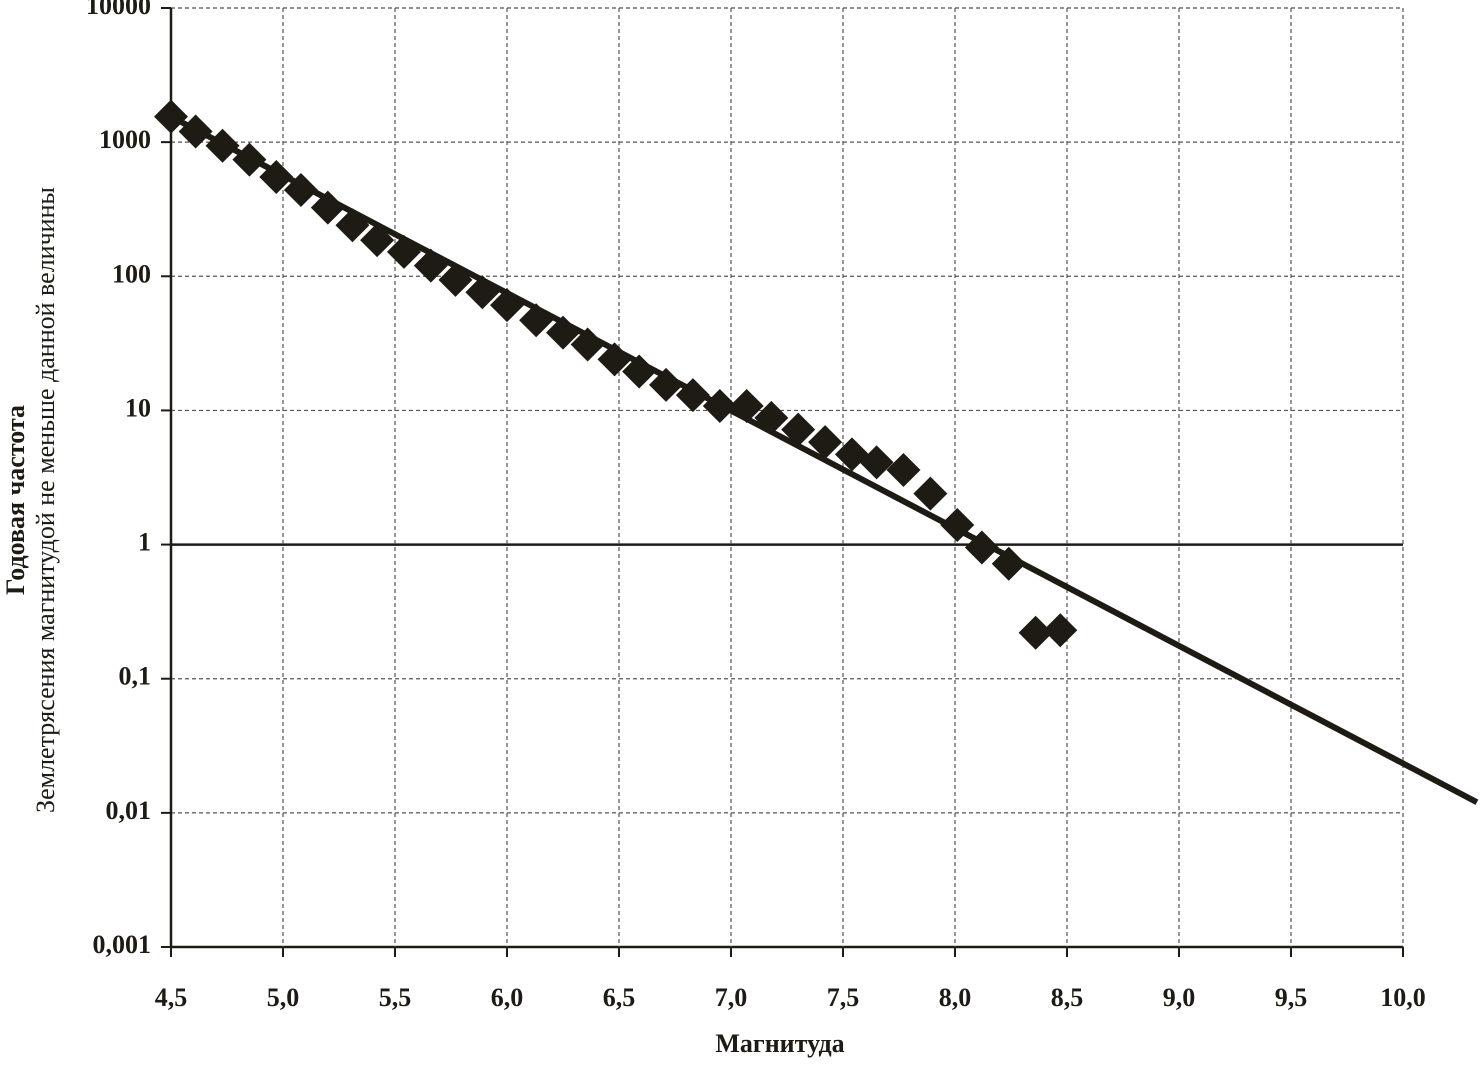 The width and height of the screenshot is (1483, 1069). Describe the element at coordinates (731, 997) in the screenshot. I see `x-tick-label: 7,0` at that location.